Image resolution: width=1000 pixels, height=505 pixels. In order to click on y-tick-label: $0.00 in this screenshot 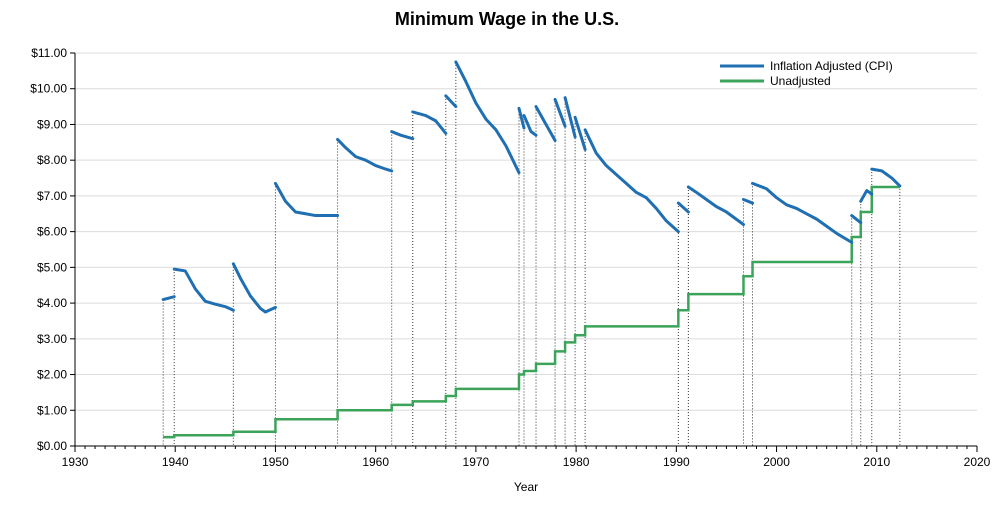, I will do `click(52, 446)`.